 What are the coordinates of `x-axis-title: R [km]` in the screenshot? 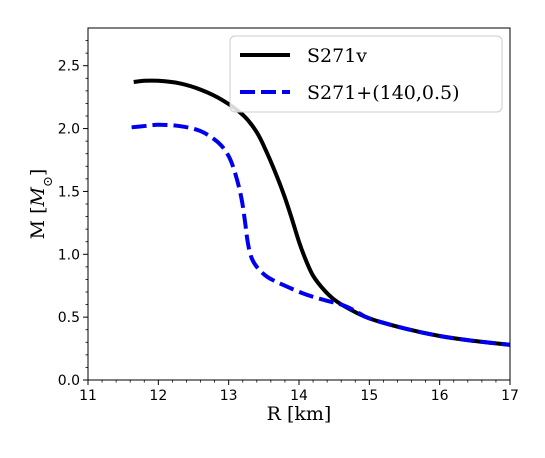 It's located at (299, 414).